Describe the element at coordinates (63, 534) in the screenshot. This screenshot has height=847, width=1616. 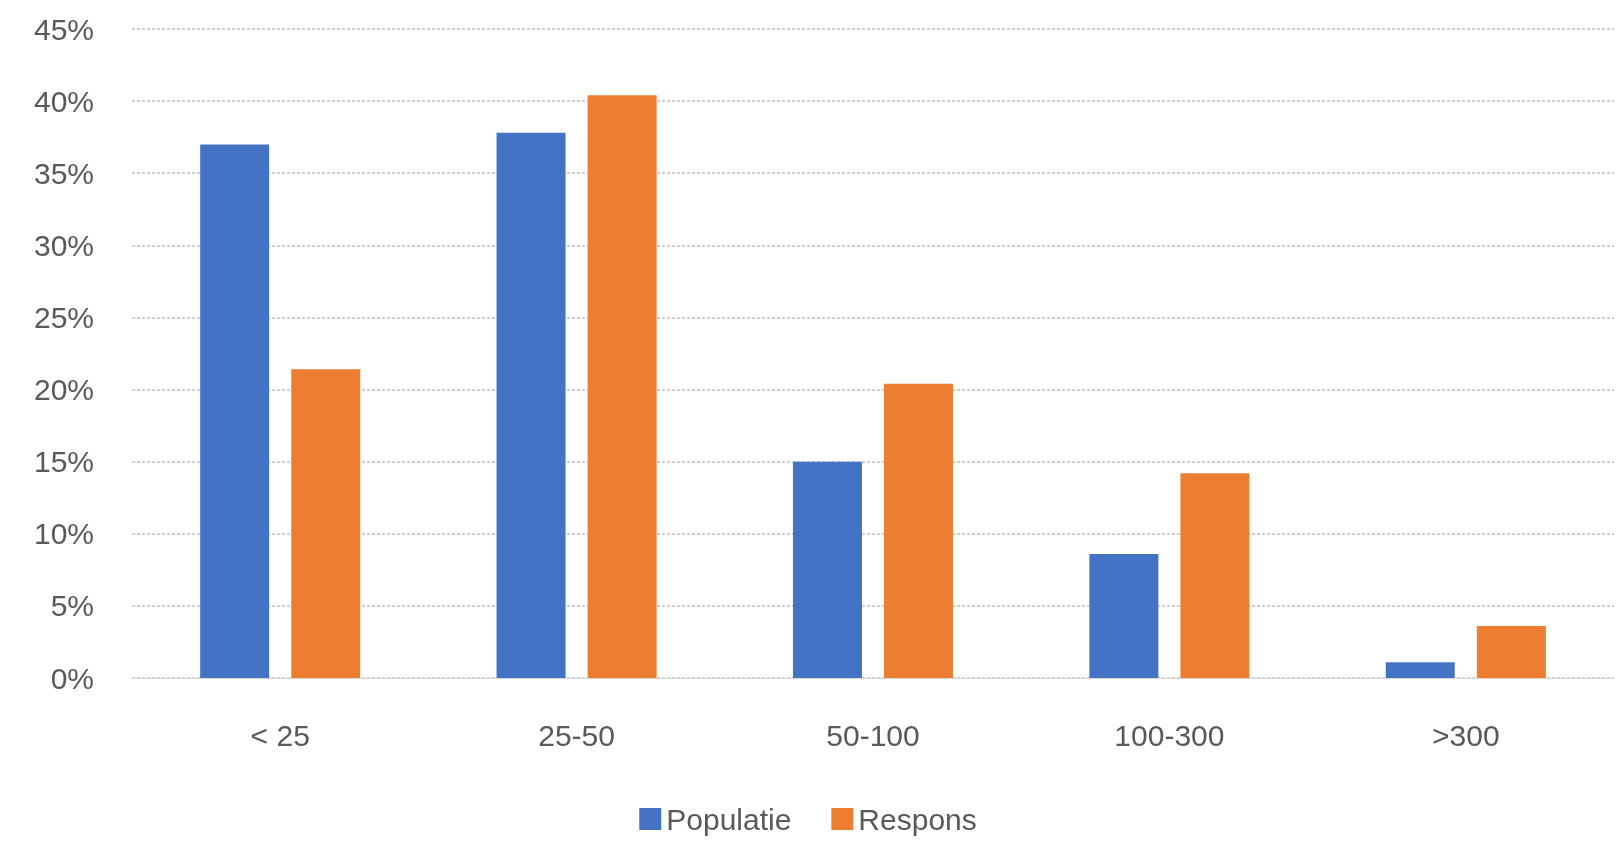
I see `y-tick-label: 10%` at that location.